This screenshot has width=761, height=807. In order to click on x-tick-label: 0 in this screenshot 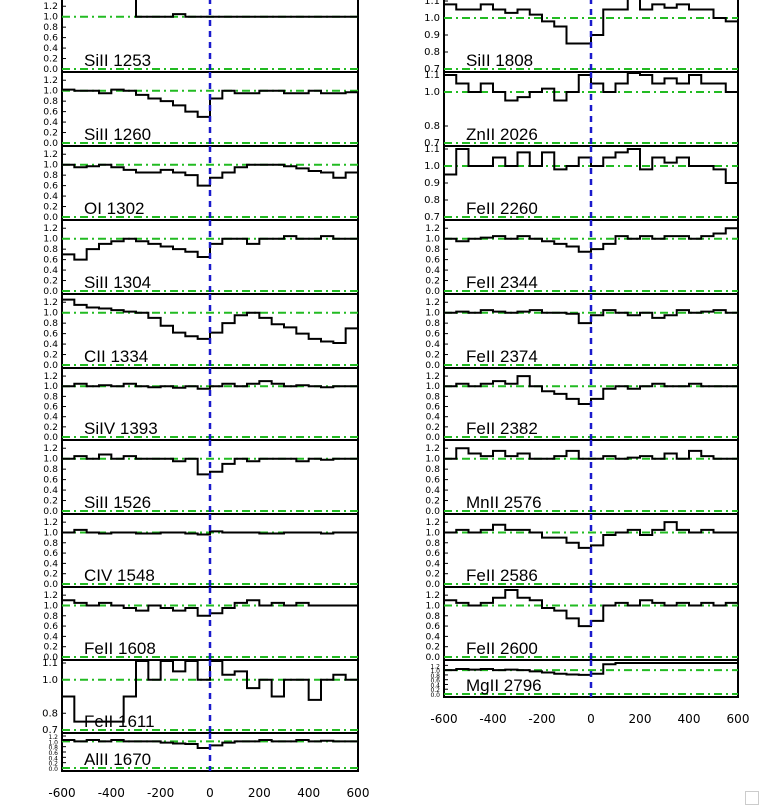, I will do `click(591, 719)`.